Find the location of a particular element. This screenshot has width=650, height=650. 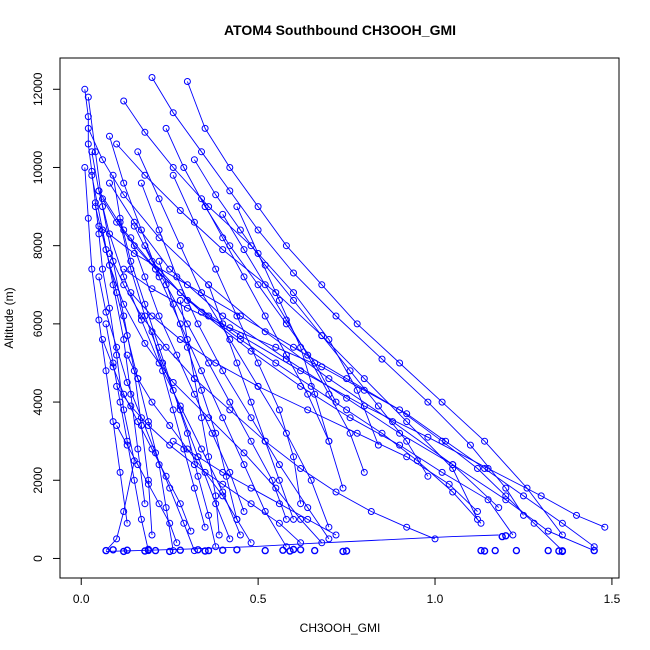

y-tick-label: 6000 is located at coordinates (38, 323).